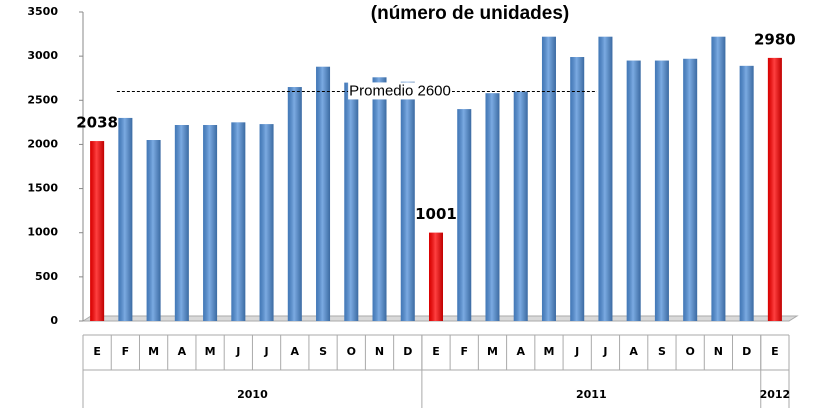 This screenshot has width=813, height=408. What do you see at coordinates (42, 55) in the screenshot?
I see `y-tick-label: 3000` at bounding box center [42, 55].